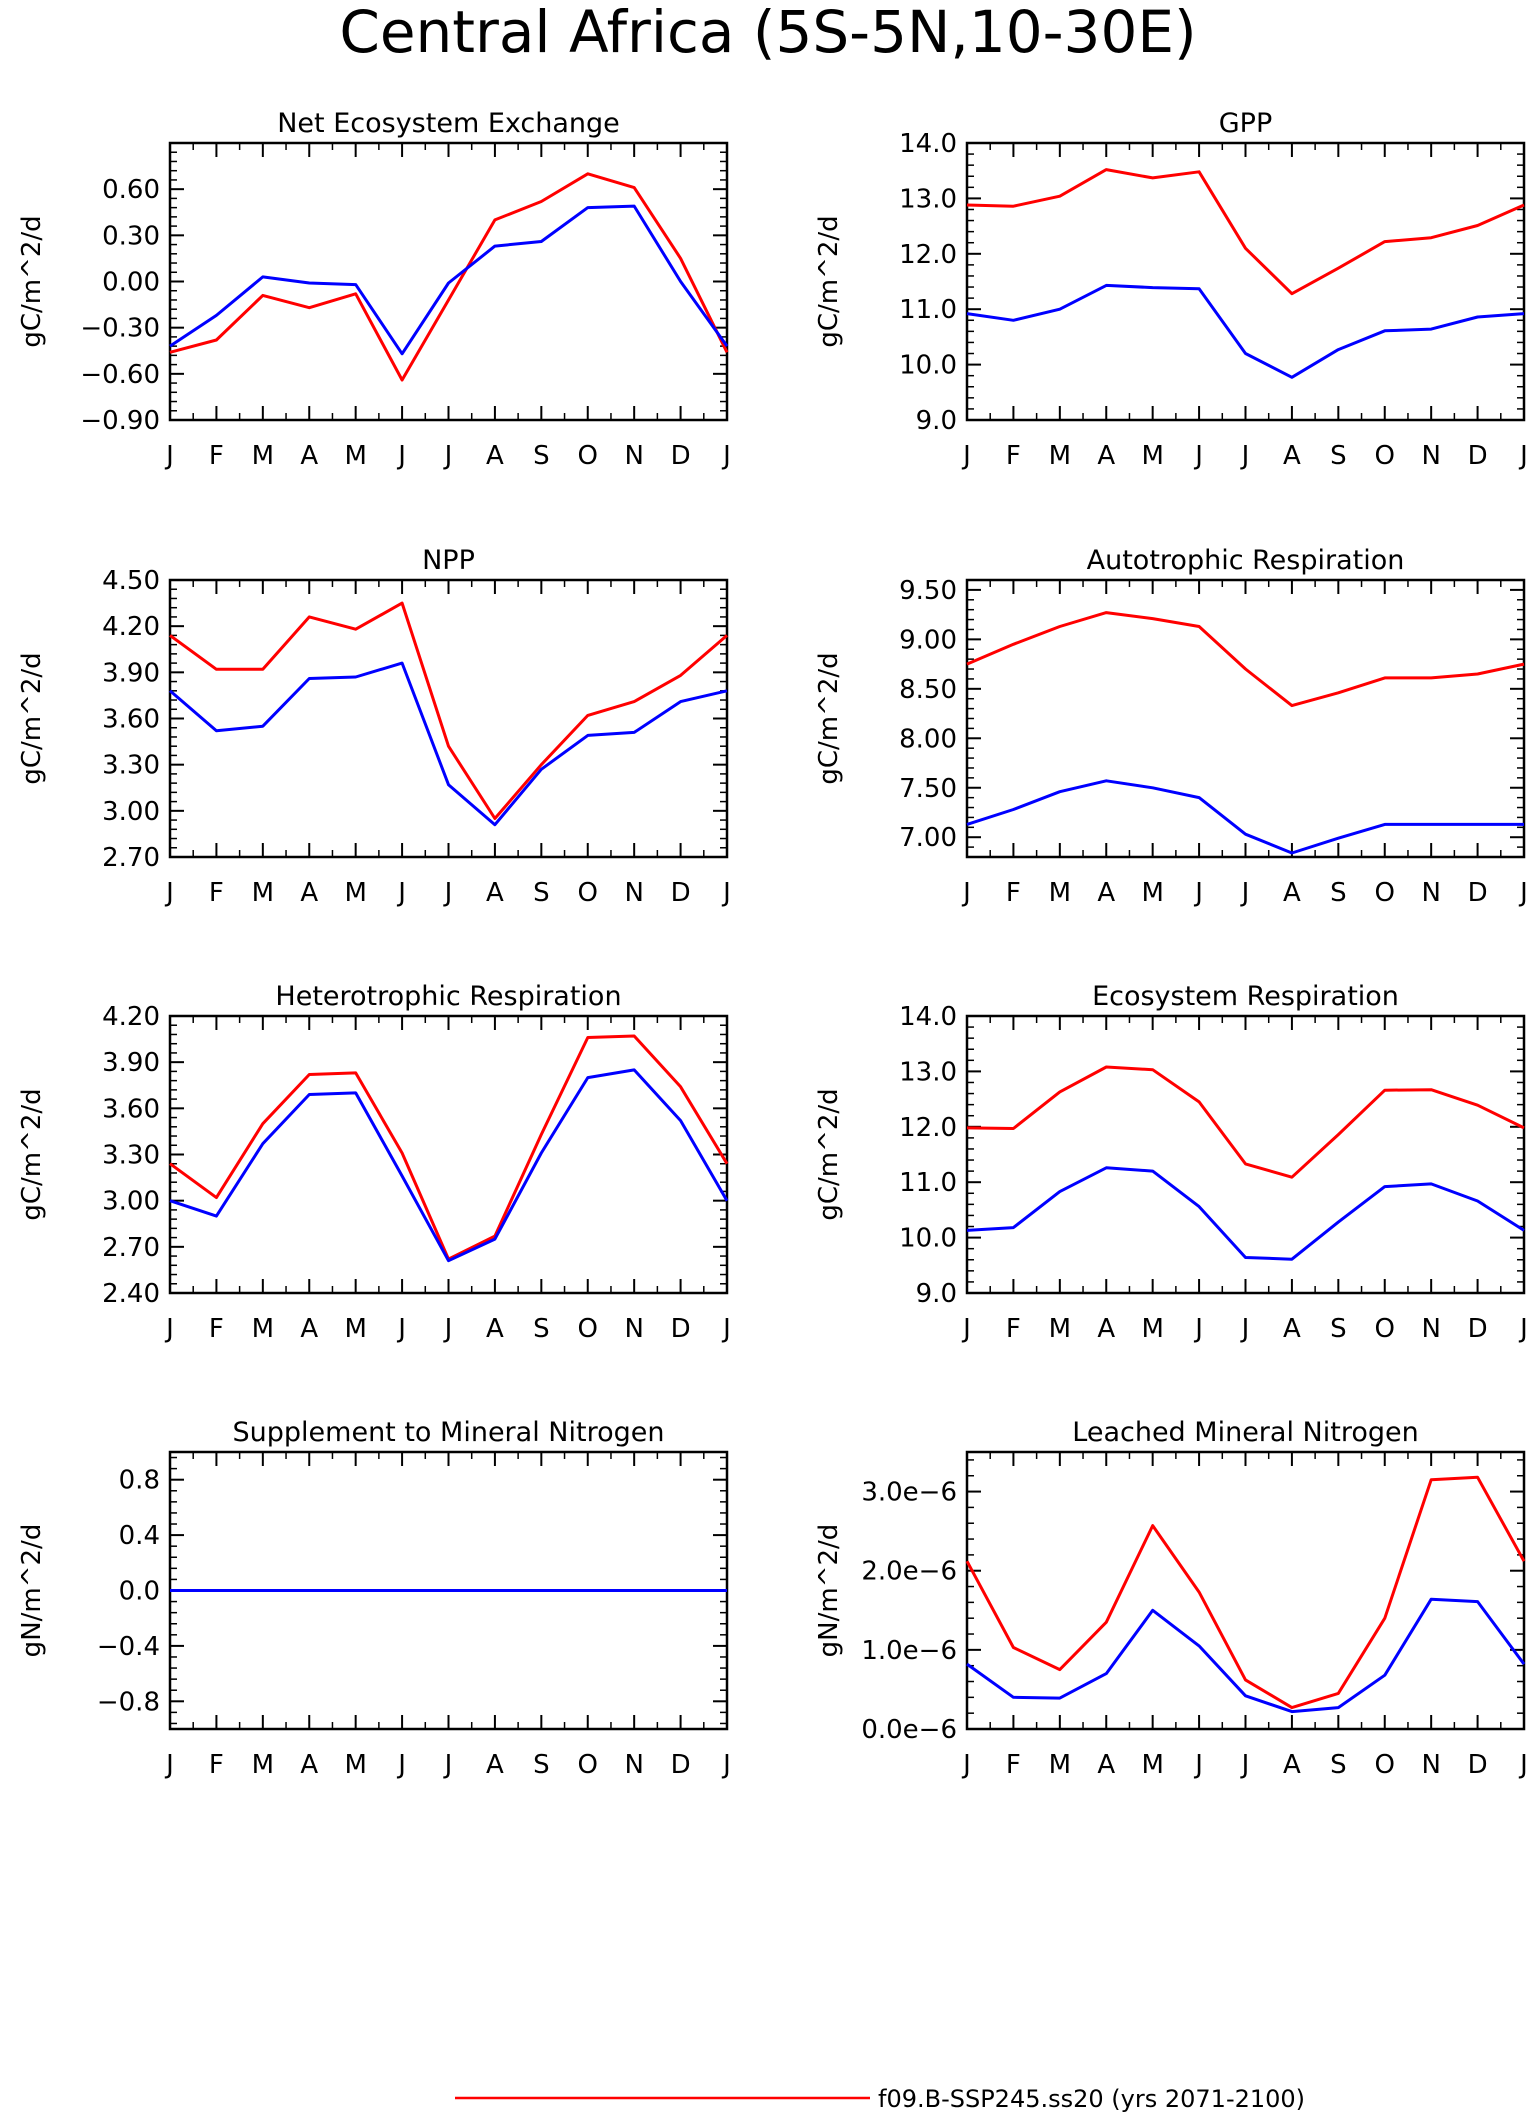  What do you see at coordinates (1245, 996) in the screenshot?
I see `panel-title: Ecosystem Respiration` at bounding box center [1245, 996].